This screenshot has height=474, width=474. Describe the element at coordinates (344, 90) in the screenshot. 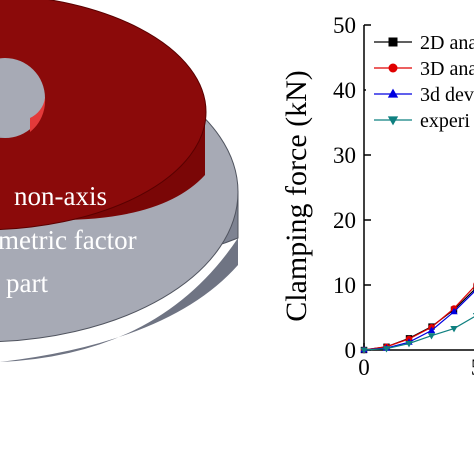

I see `y-tick-label: 40` at that location.